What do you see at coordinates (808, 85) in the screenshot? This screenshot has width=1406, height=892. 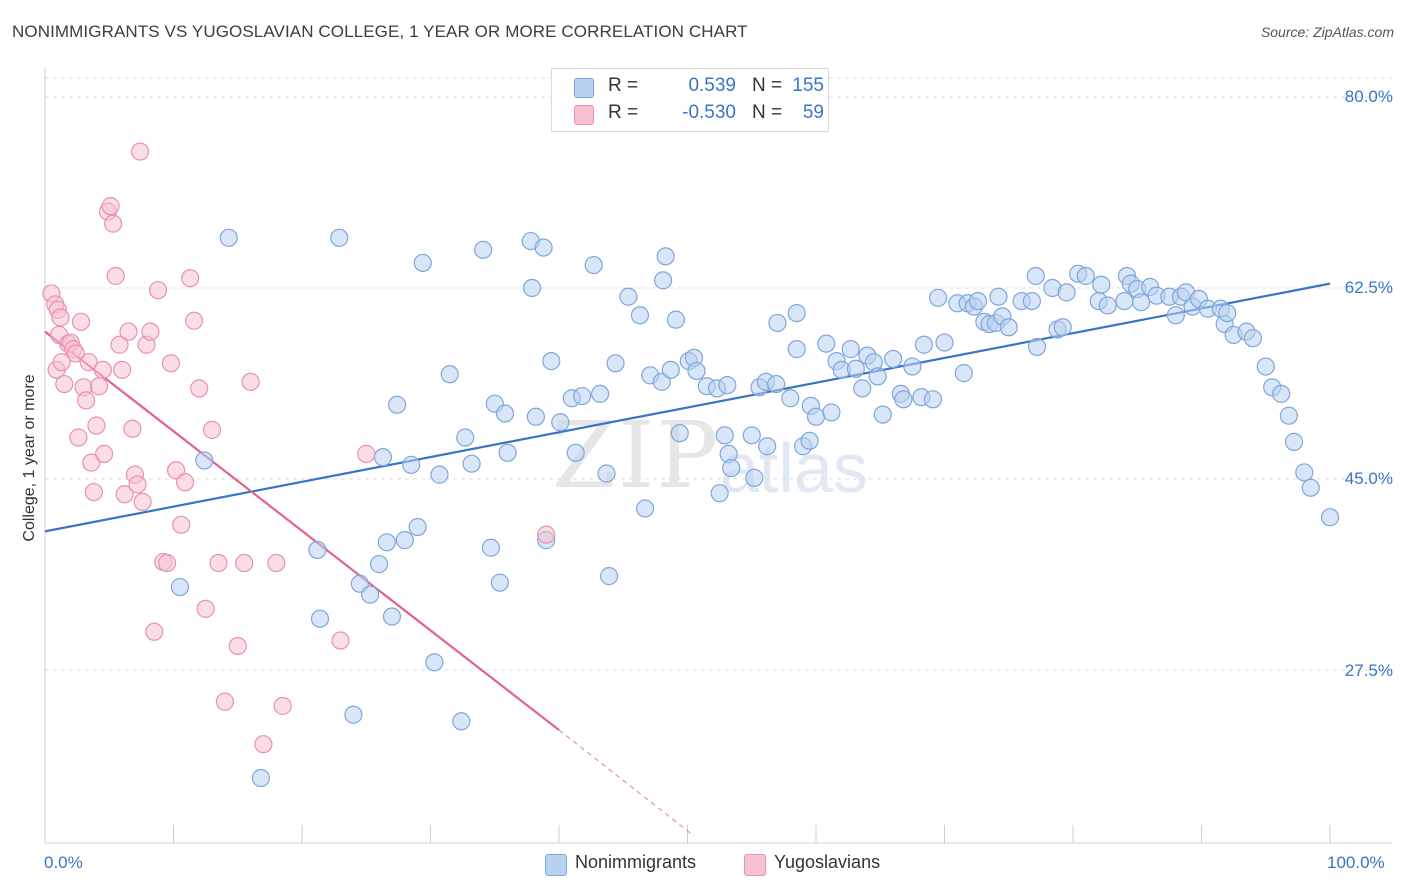 I see `legend-n-value: 155` at bounding box center [808, 85].